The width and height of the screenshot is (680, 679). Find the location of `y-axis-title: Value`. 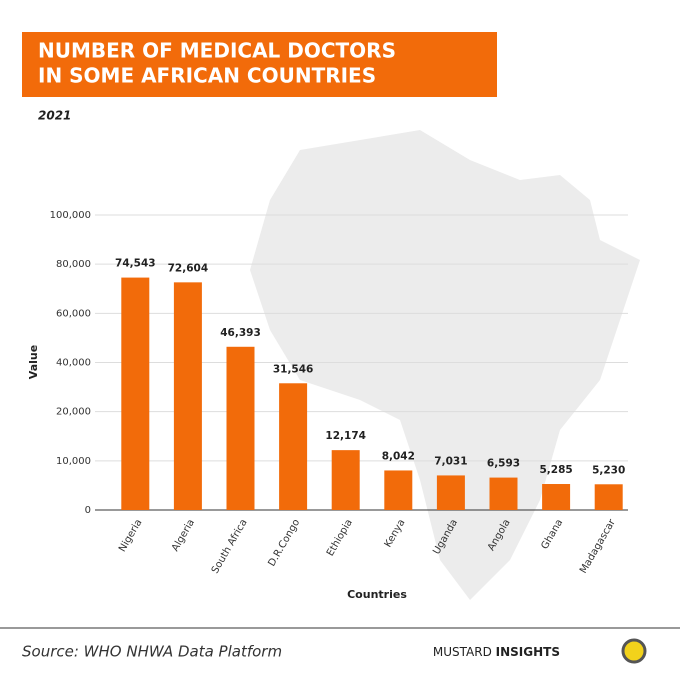

y-axis-title: Value is located at coordinates (33, 362).